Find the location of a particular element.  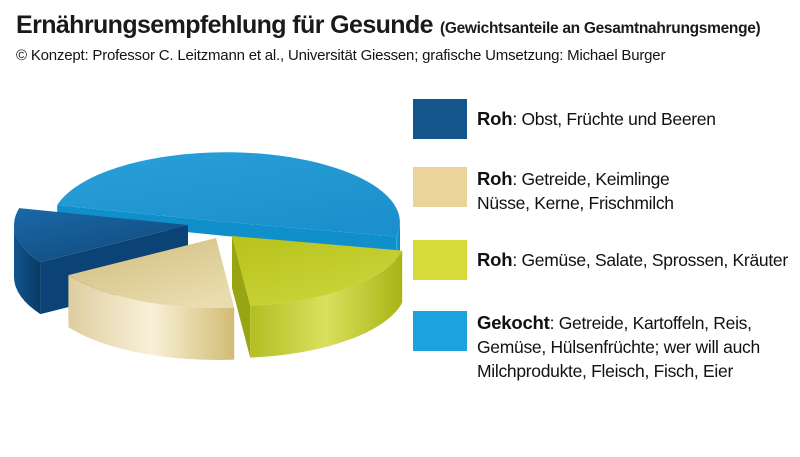

legend-item-obst: Roh: Obst, Früchte und Beeren is located at coordinates (564, 119).